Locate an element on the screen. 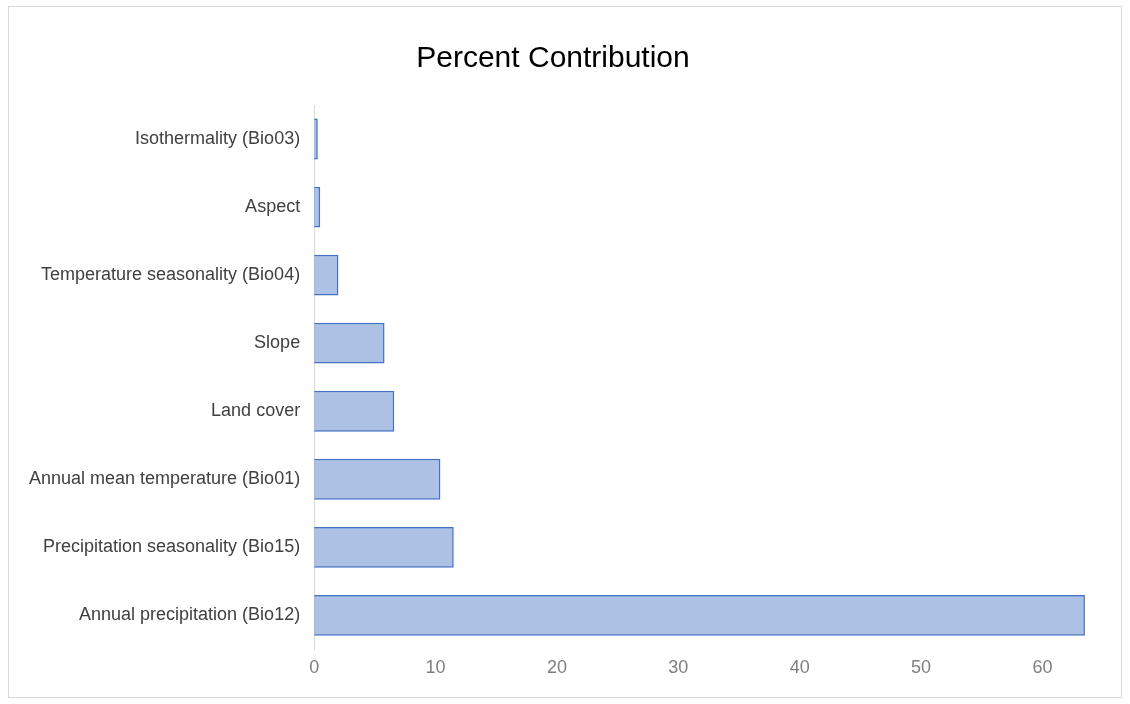 The height and width of the screenshot is (704, 1130). x-tick-label: 60 is located at coordinates (1042, 667).